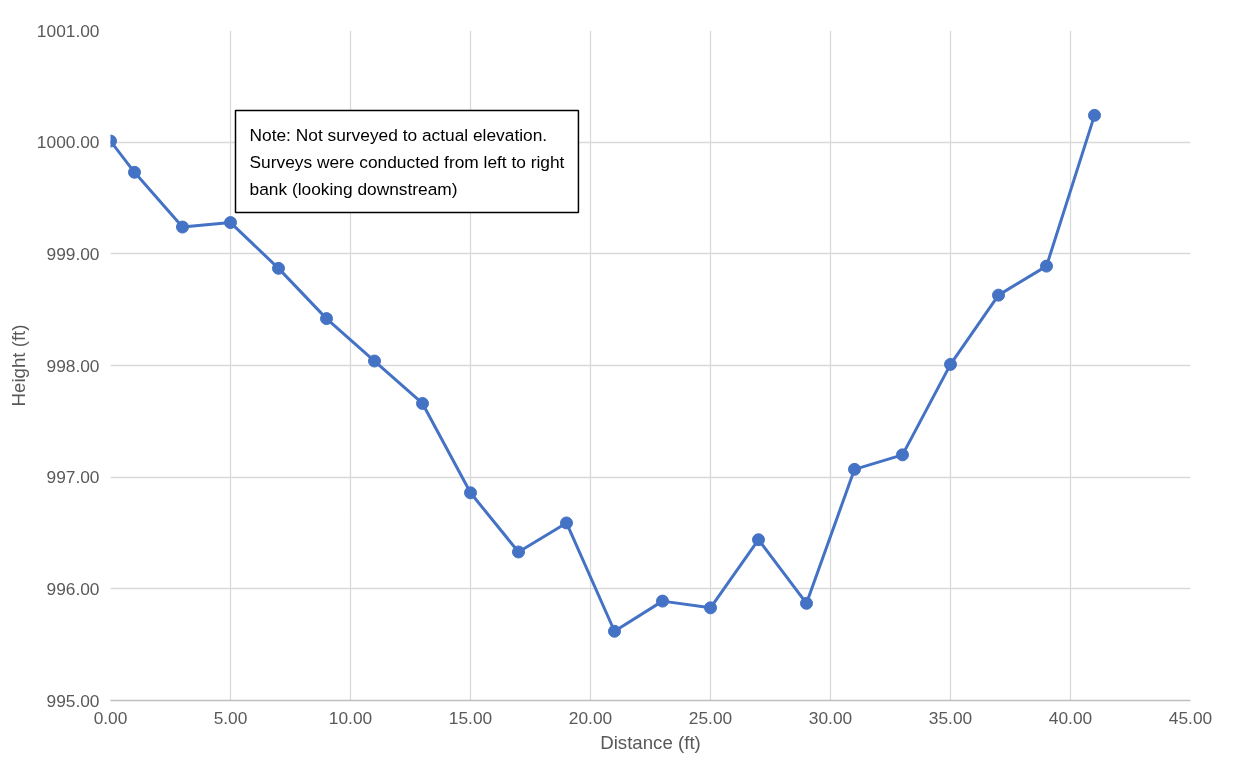 This screenshot has height=765, width=1249. Describe the element at coordinates (18, 365) in the screenshot. I see `y-axis-title: Height (ft)` at that location.